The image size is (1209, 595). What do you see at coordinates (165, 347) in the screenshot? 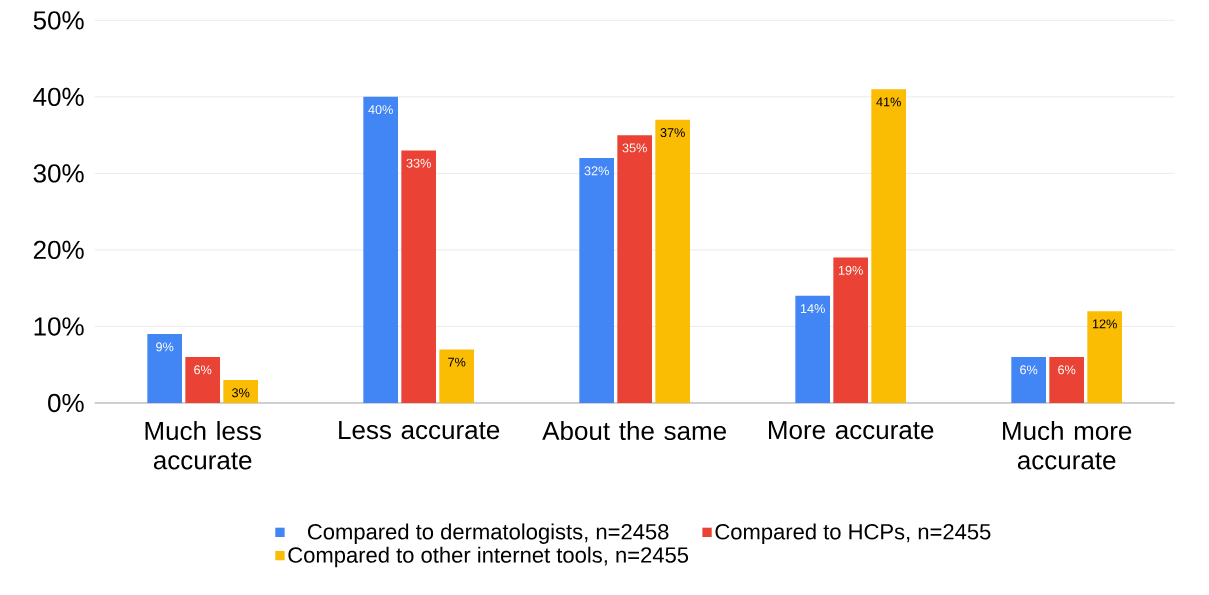
I see `data-label: 9%` at bounding box center [165, 347].